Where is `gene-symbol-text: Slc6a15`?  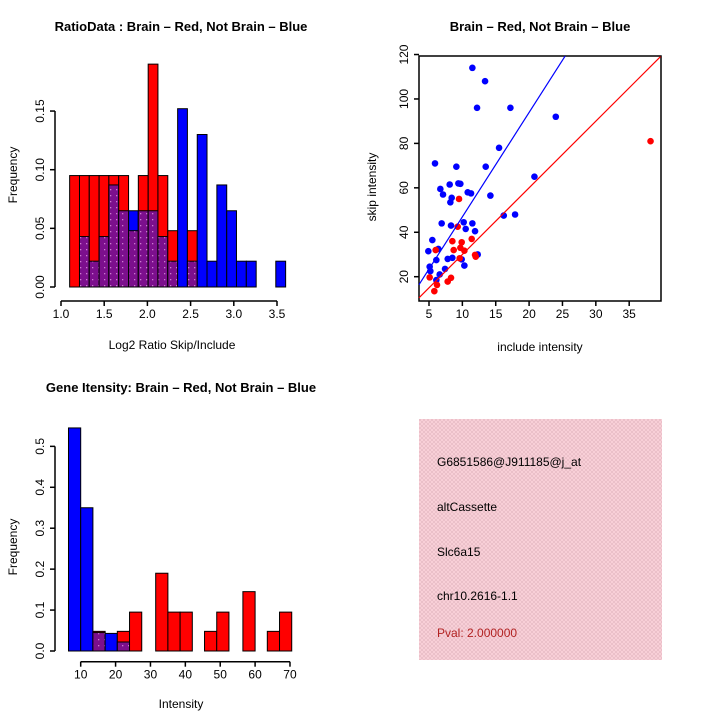 gene-symbol-text: Slc6a15 is located at coordinates (459, 552).